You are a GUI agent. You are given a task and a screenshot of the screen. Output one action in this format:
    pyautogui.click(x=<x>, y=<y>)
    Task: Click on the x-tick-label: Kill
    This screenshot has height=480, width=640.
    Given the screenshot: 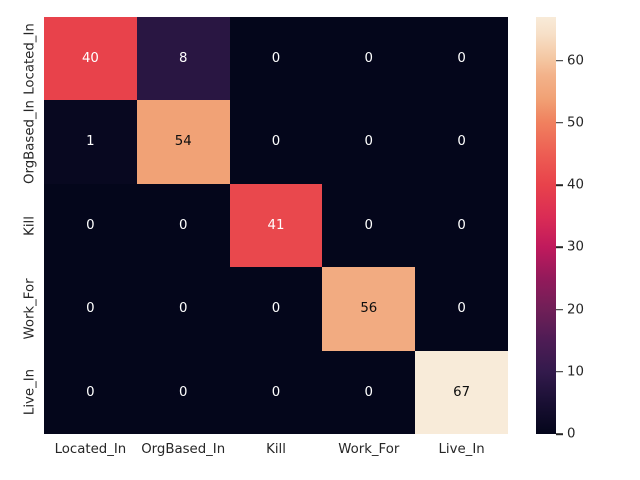 What is the action you would take?
    pyautogui.click(x=276, y=449)
    